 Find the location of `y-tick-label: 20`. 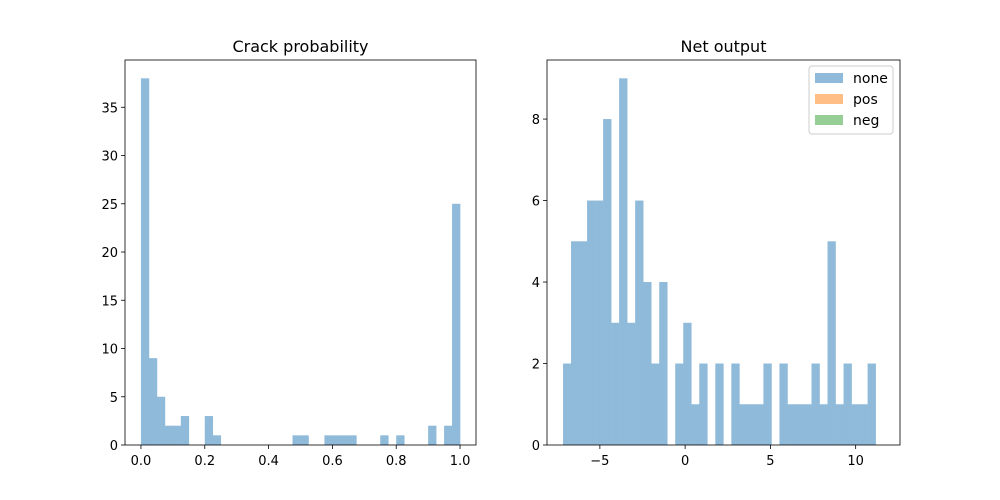

y-tick-label: 20 is located at coordinates (109, 253).